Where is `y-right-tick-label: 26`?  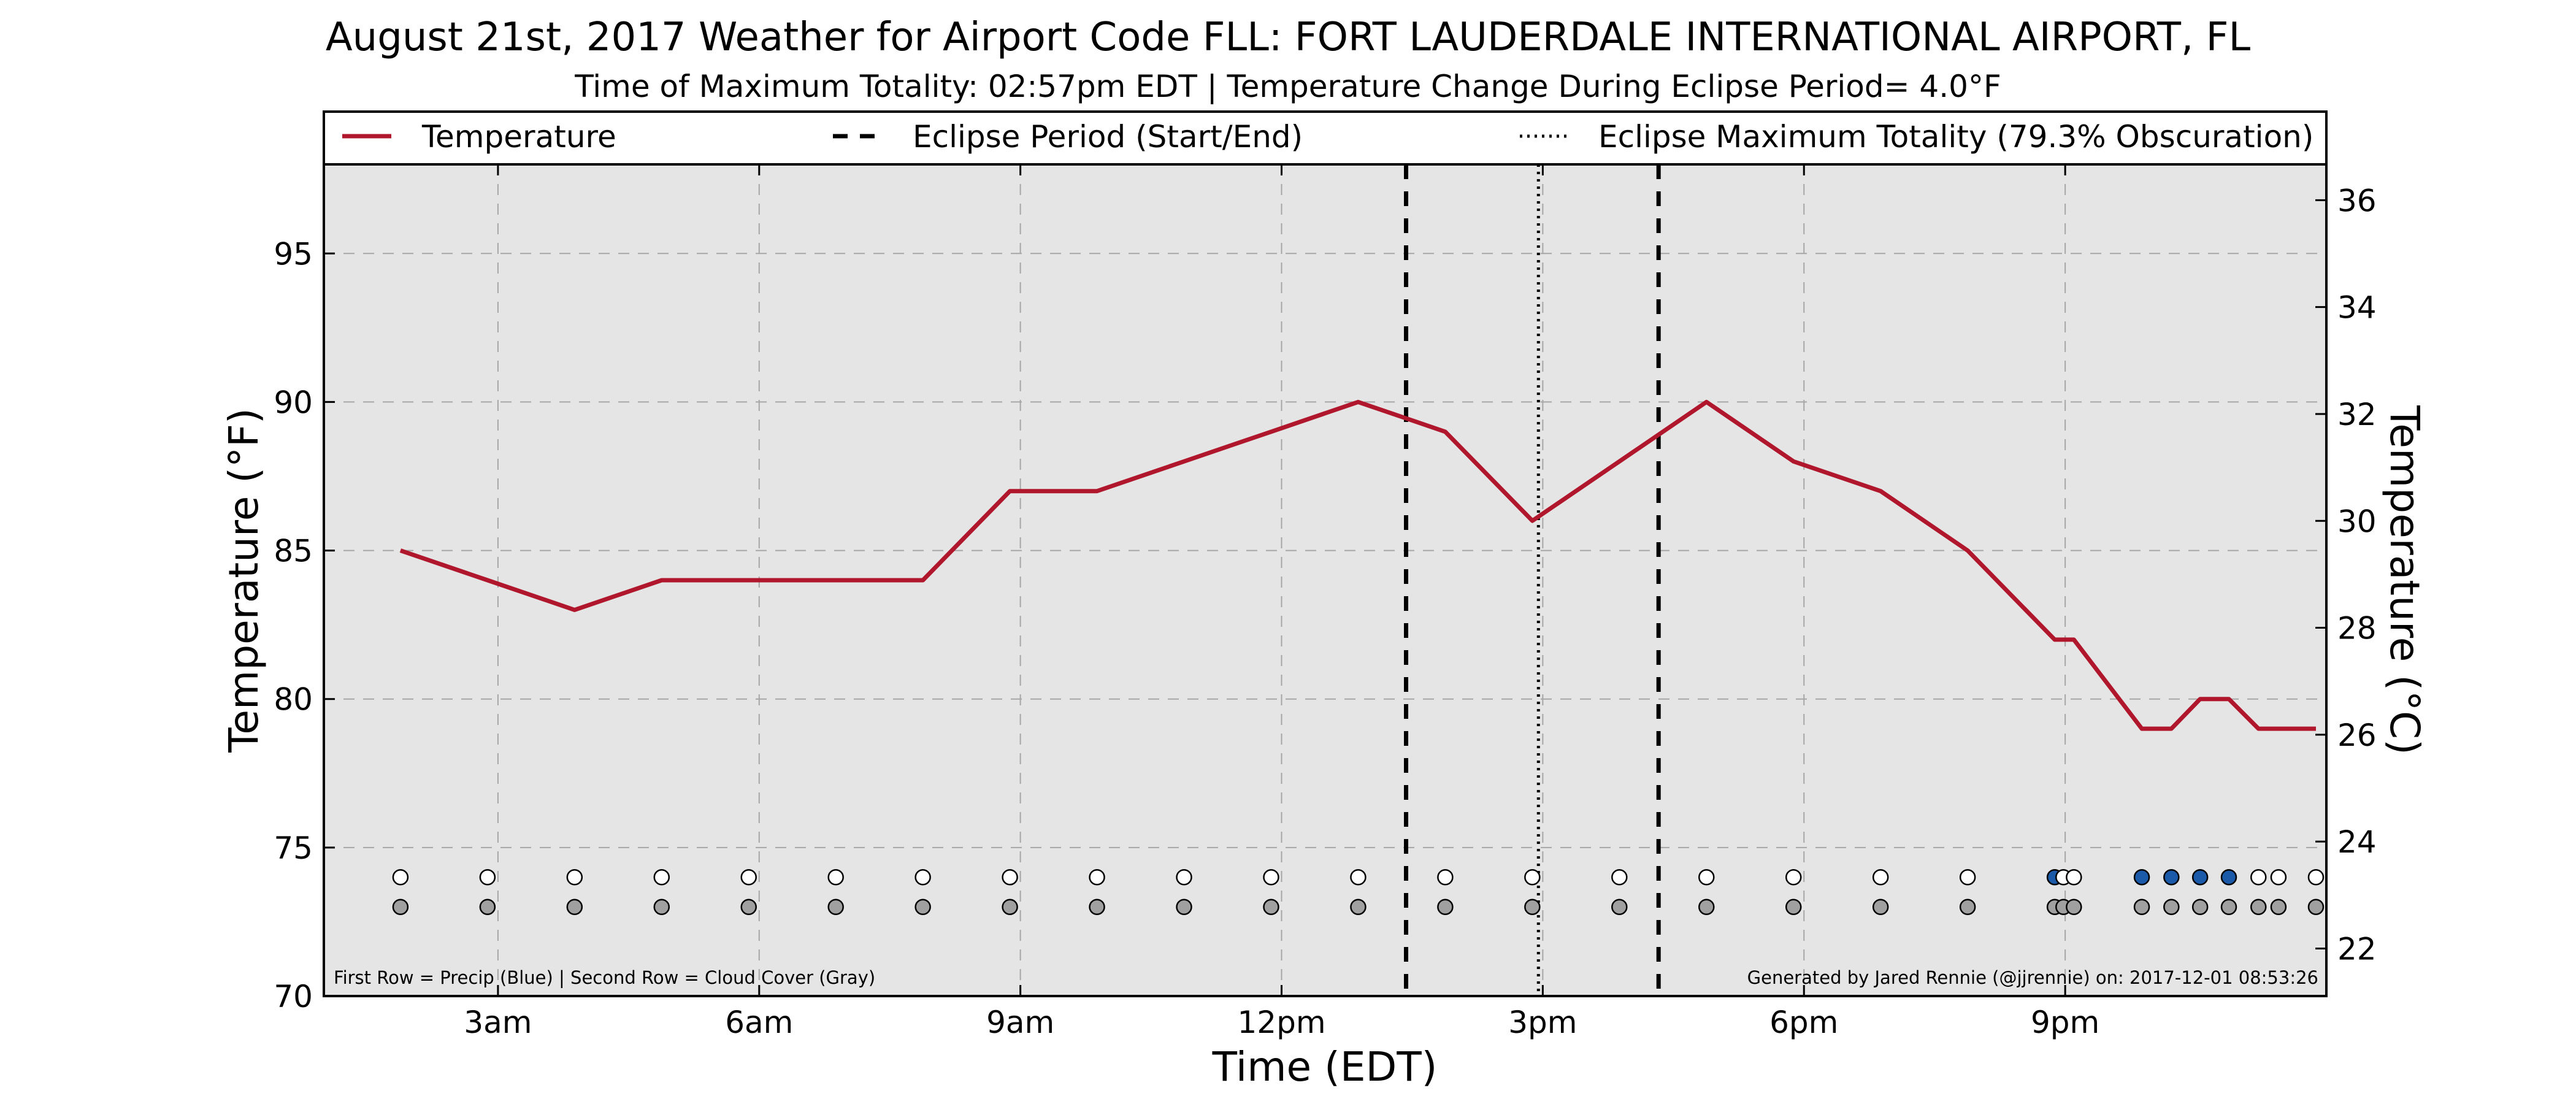
y-right-tick-label: 26 is located at coordinates (2357, 735).